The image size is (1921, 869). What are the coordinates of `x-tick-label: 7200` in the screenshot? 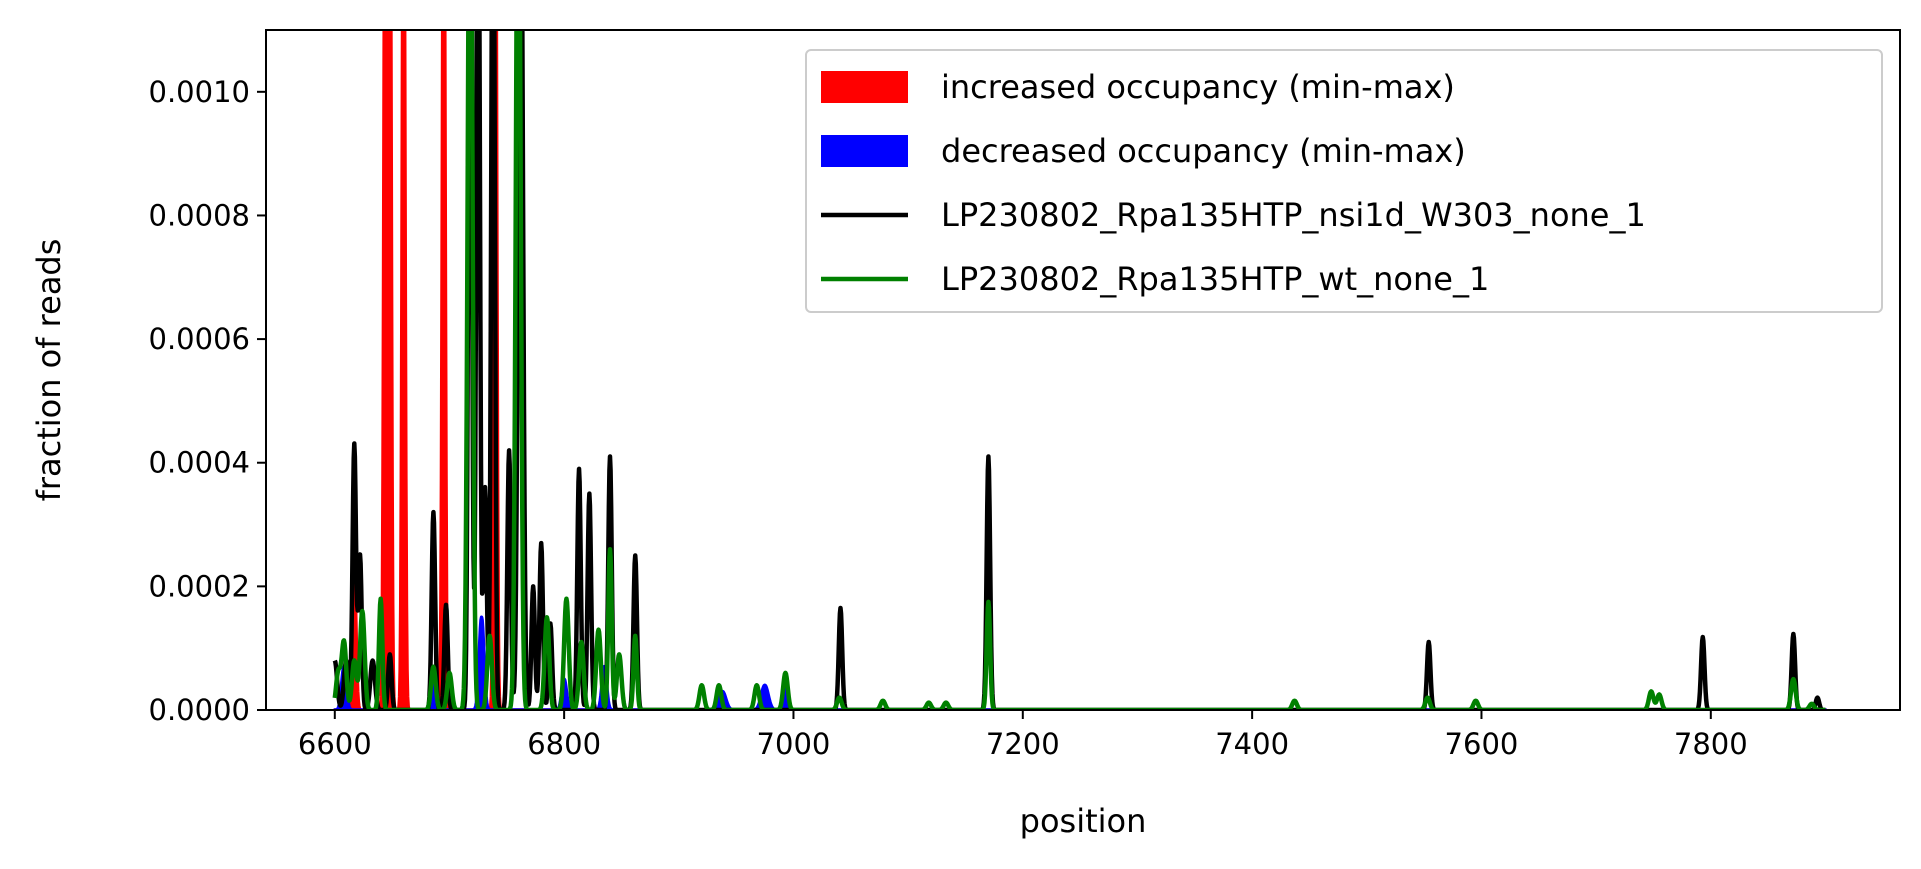 It's located at (1023, 744).